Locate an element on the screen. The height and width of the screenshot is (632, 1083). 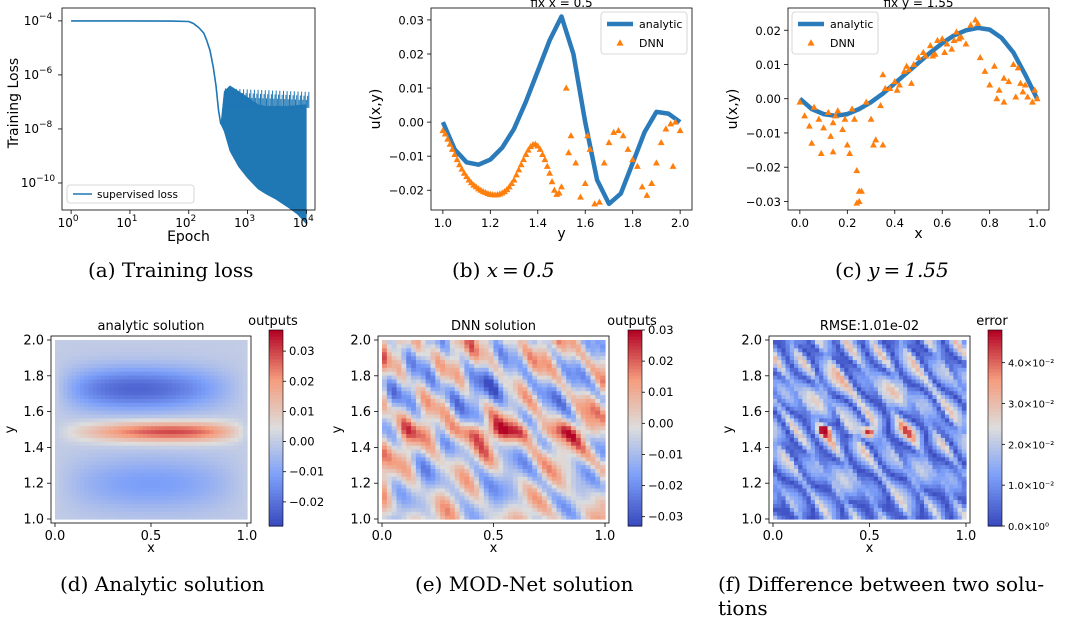
b-dnn-point is located at coordinates (512, 182).